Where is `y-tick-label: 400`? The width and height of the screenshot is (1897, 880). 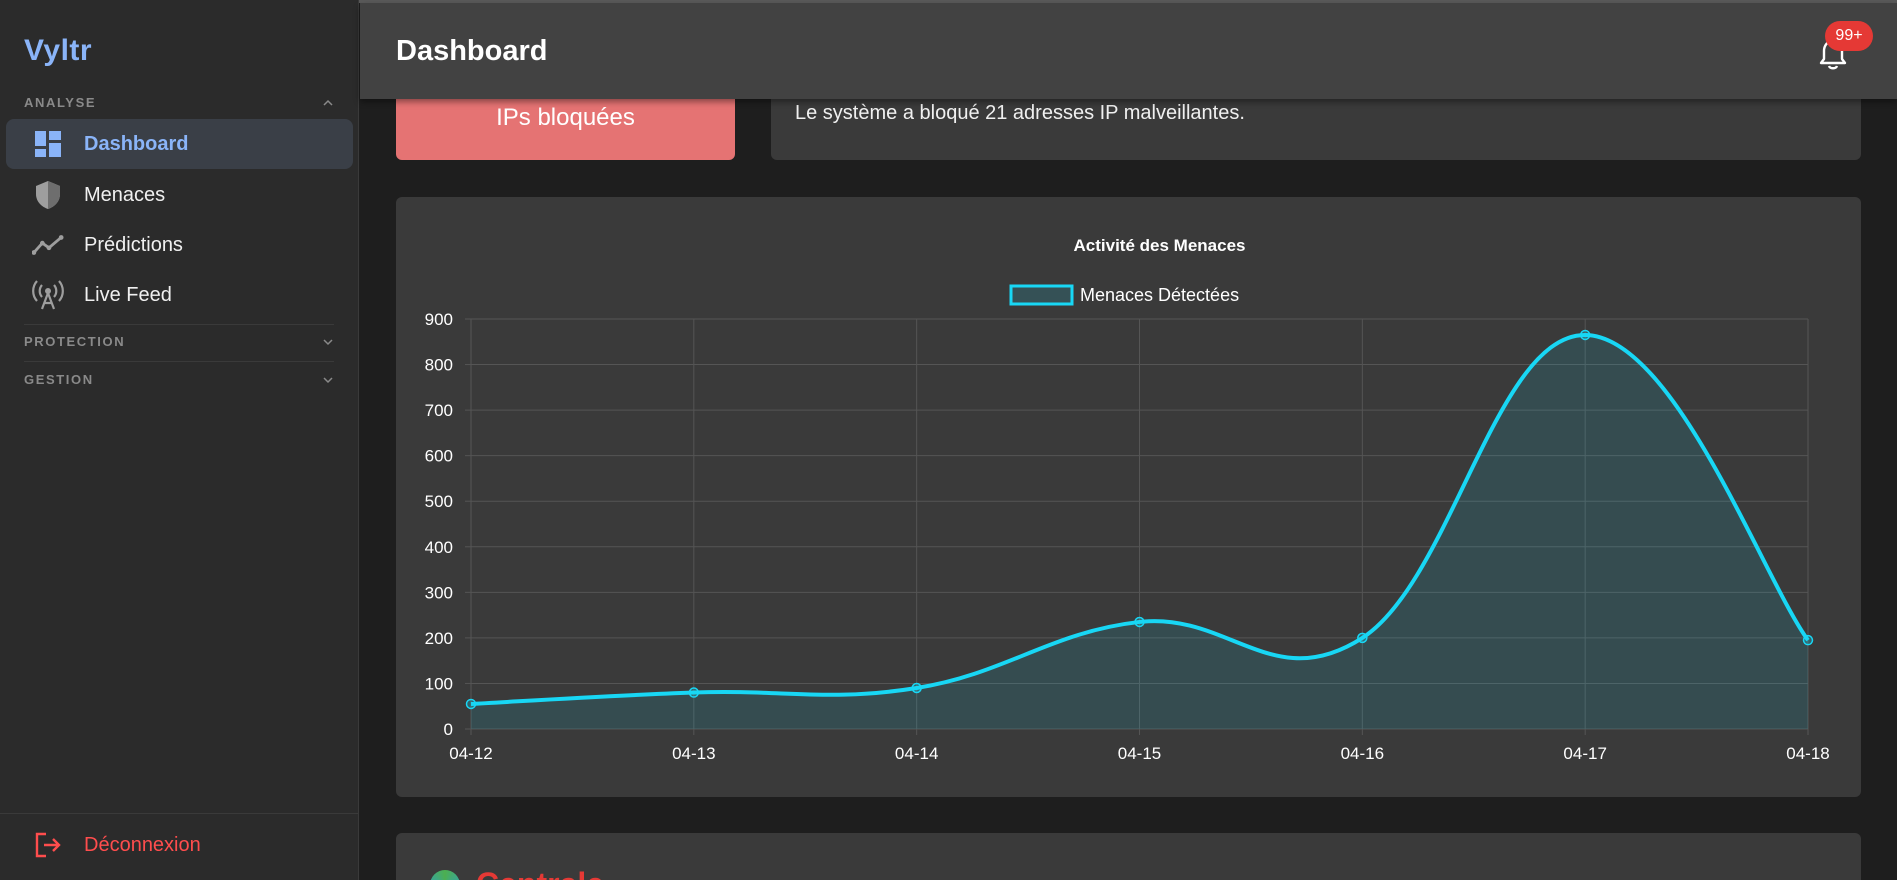 y-tick-label: 400 is located at coordinates (439, 547).